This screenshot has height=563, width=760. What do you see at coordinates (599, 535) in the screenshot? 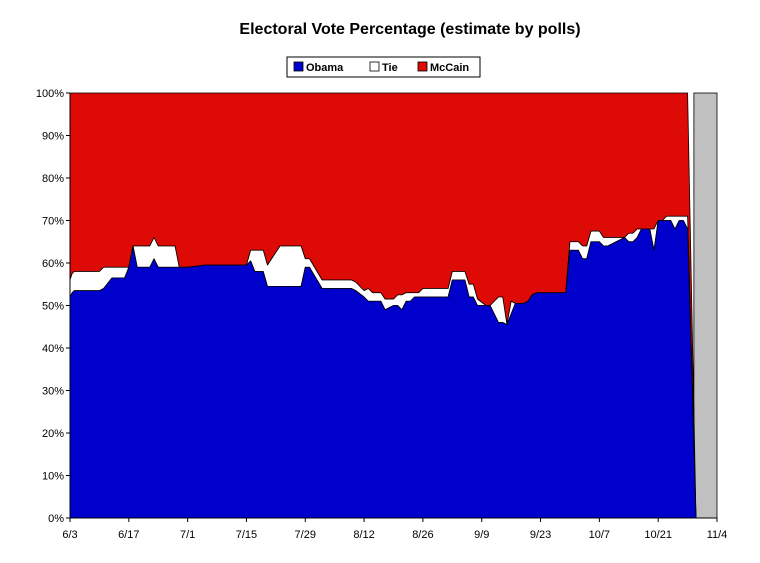
I see `x-tick-label: 10/7` at bounding box center [599, 535].